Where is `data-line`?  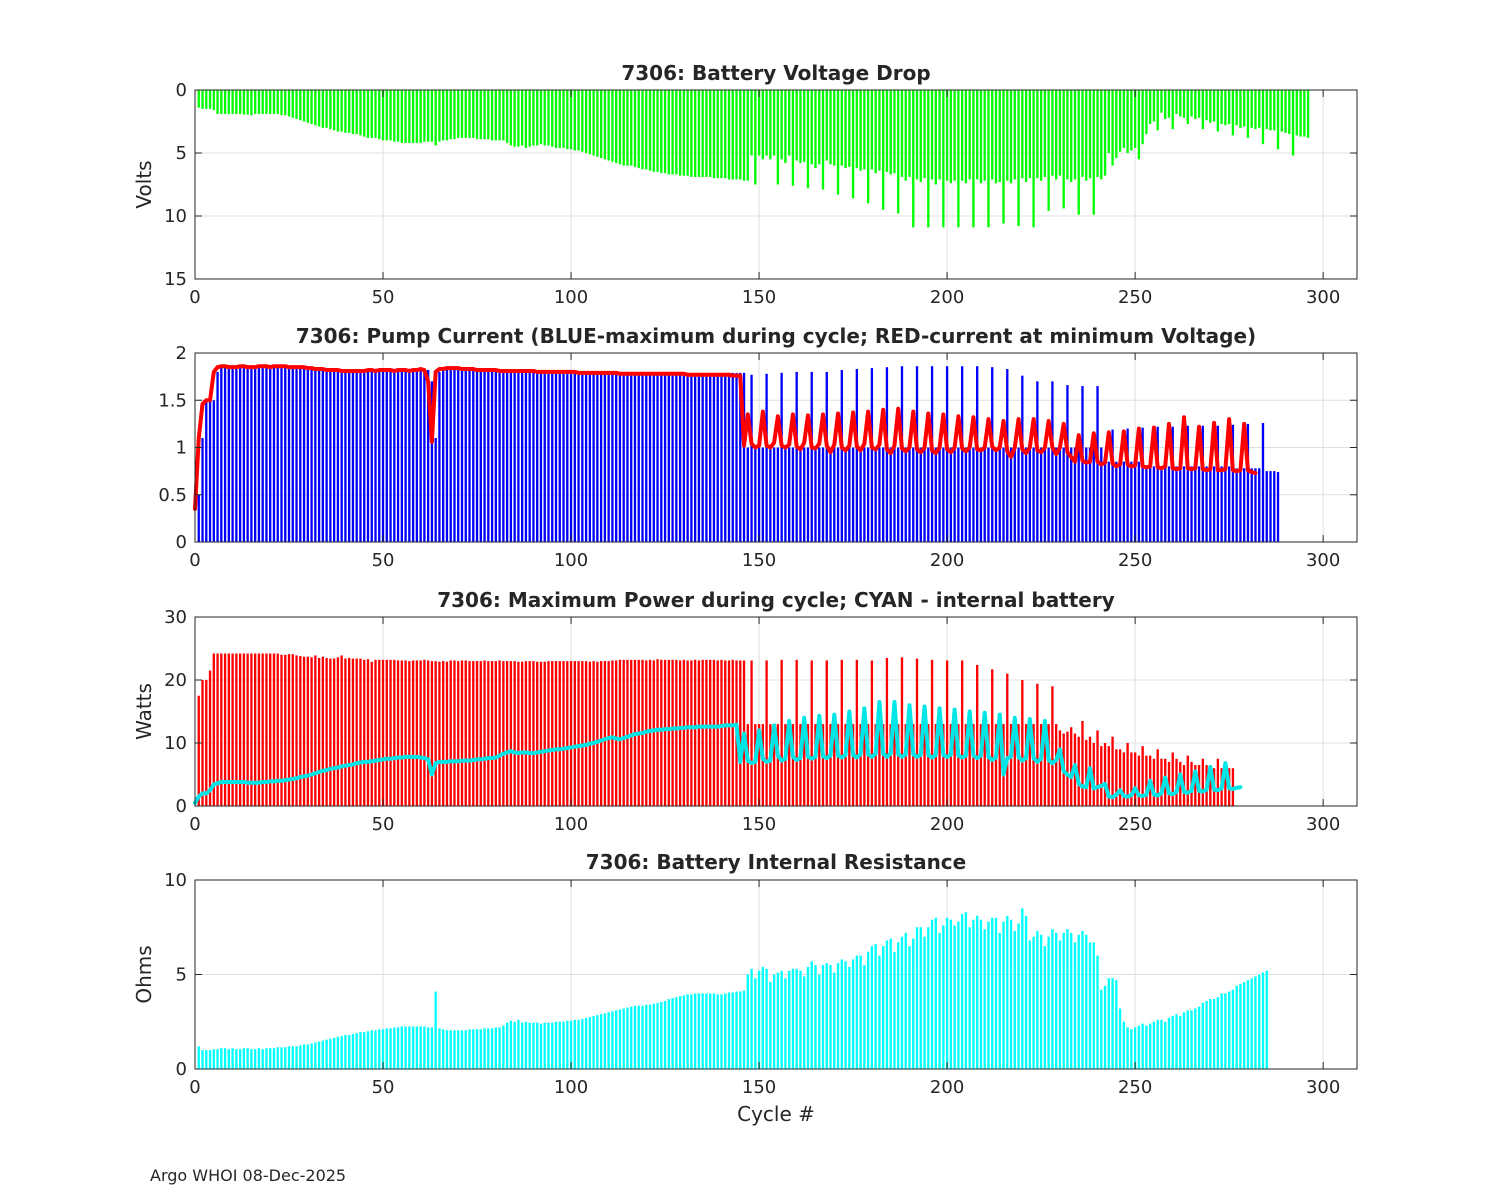 data-line is located at coordinates (718, 752).